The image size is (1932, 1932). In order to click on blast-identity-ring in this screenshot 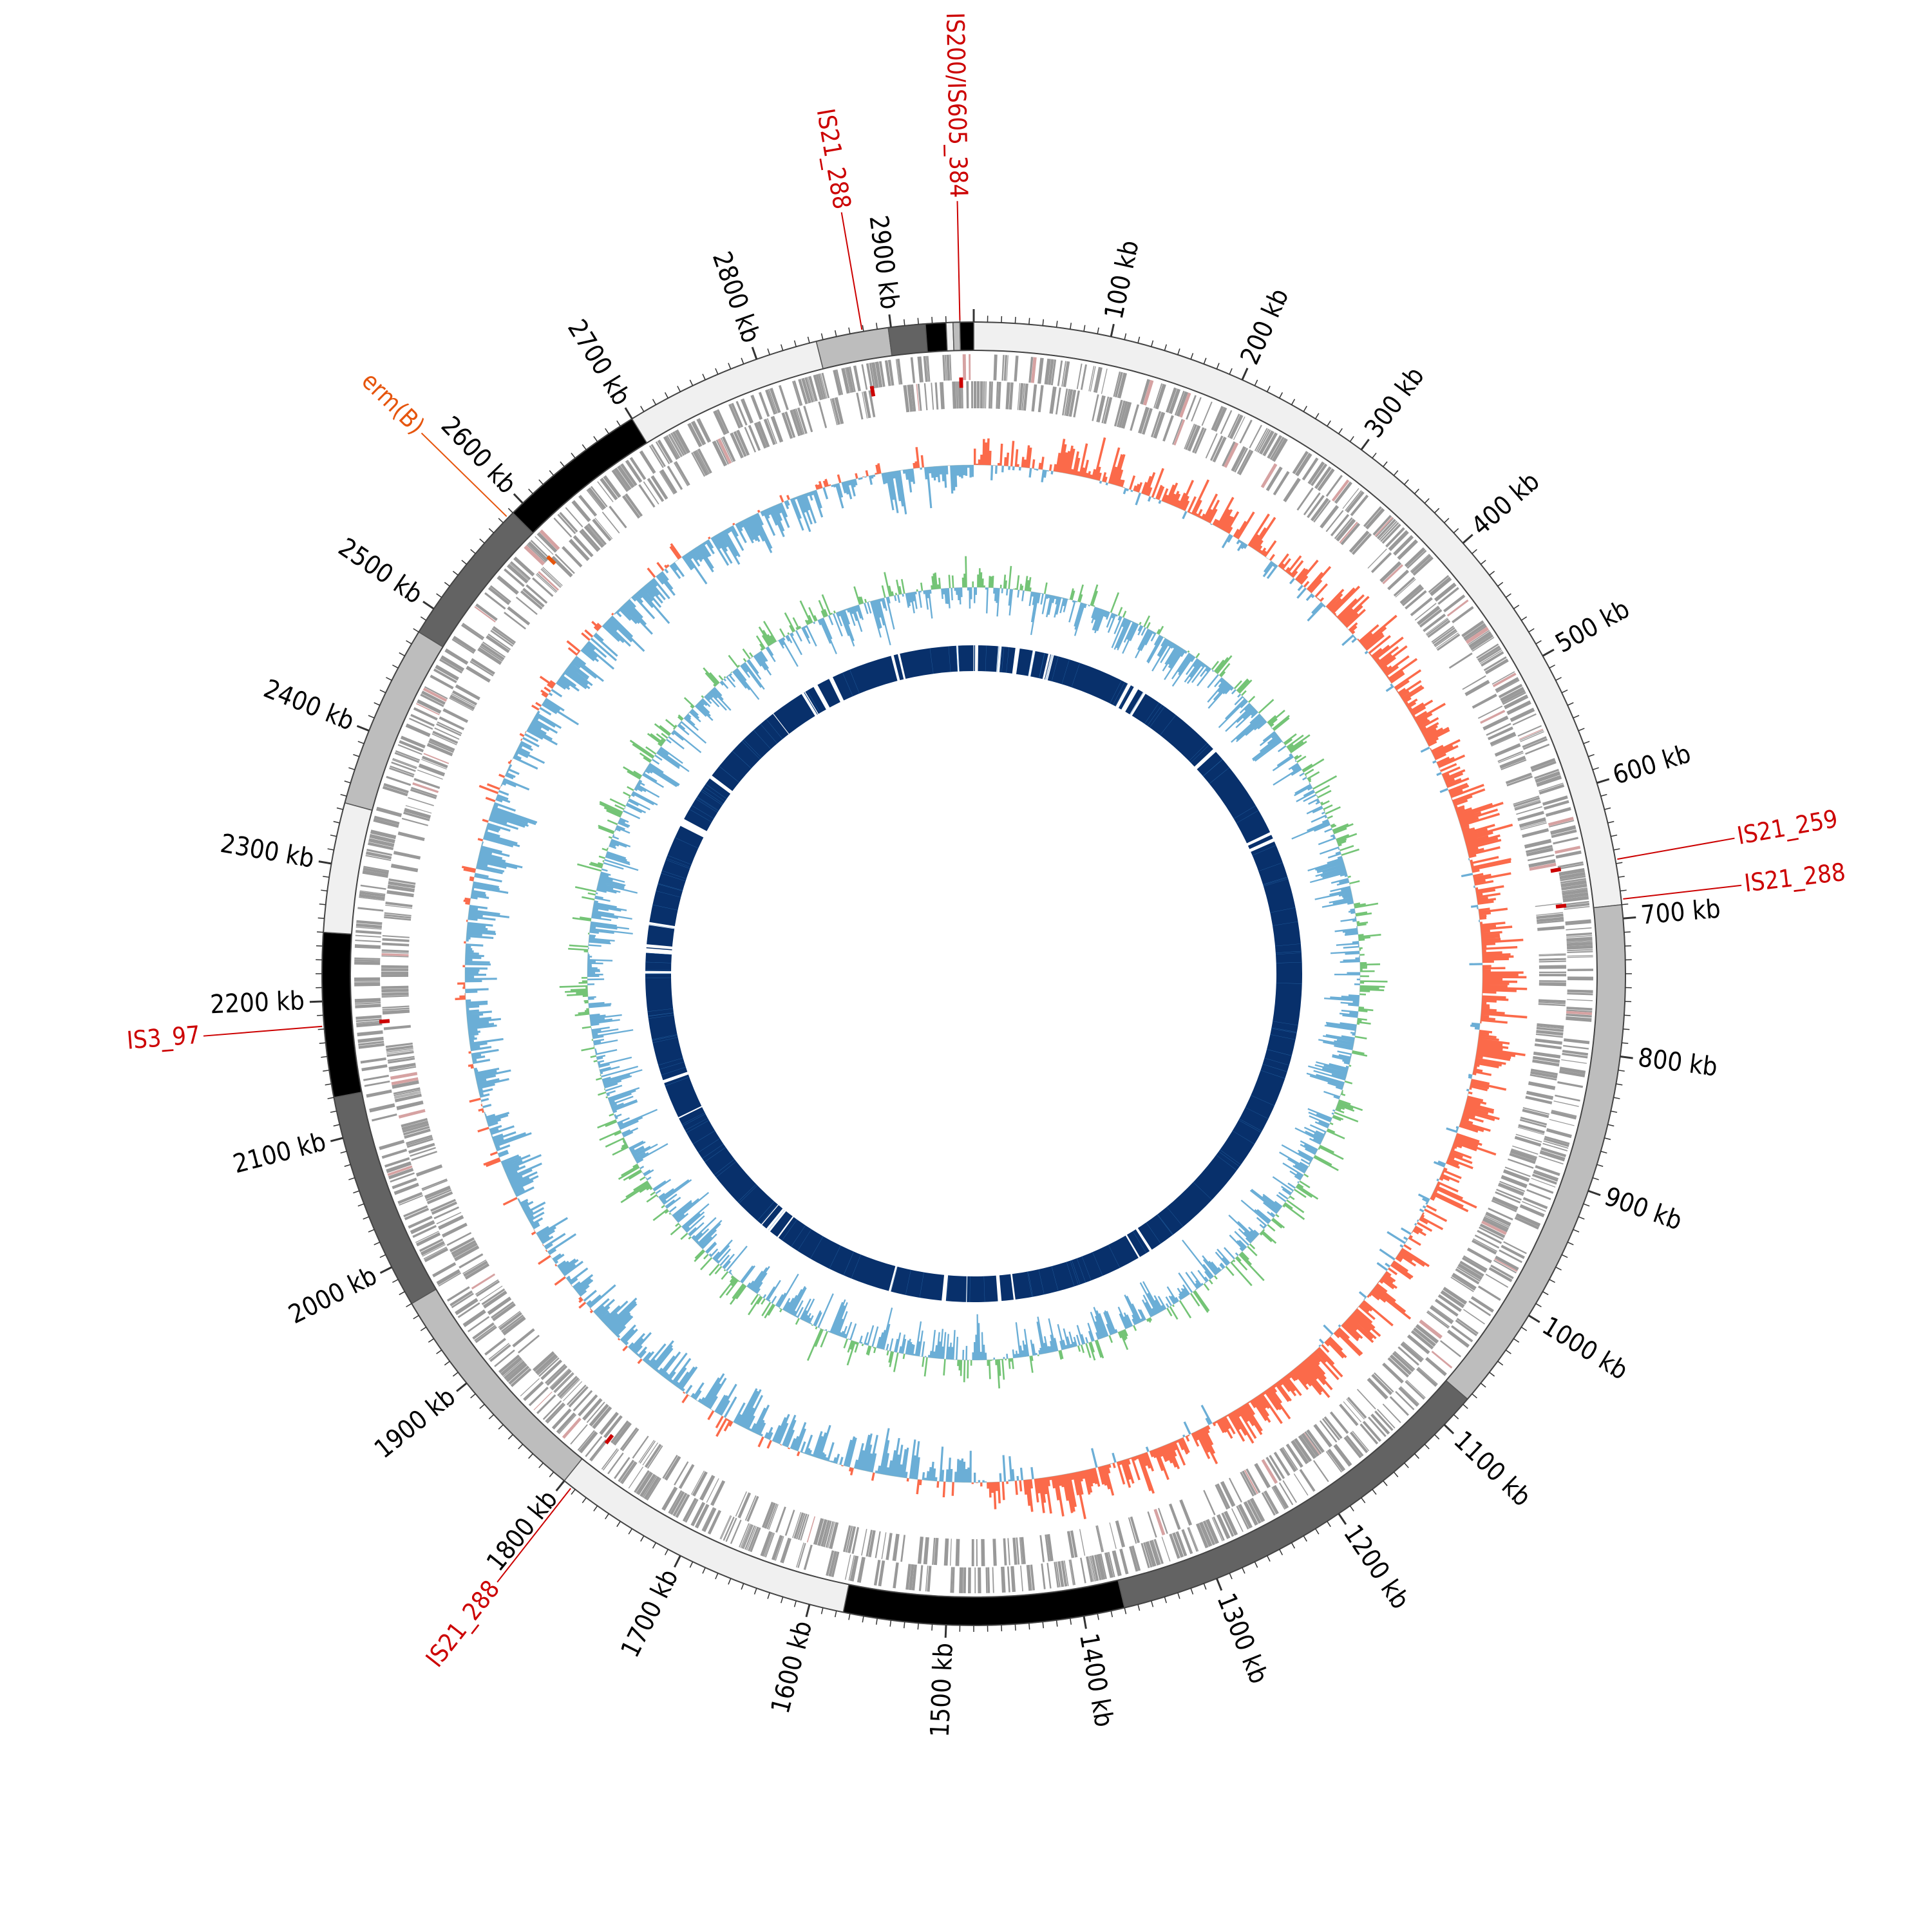, I will do `click(974, 974)`.